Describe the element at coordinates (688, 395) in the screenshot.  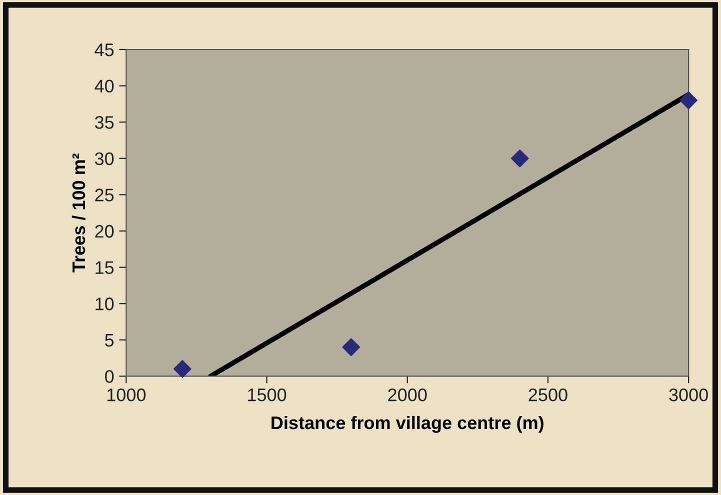
I see `x-tick-label: 3000` at that location.